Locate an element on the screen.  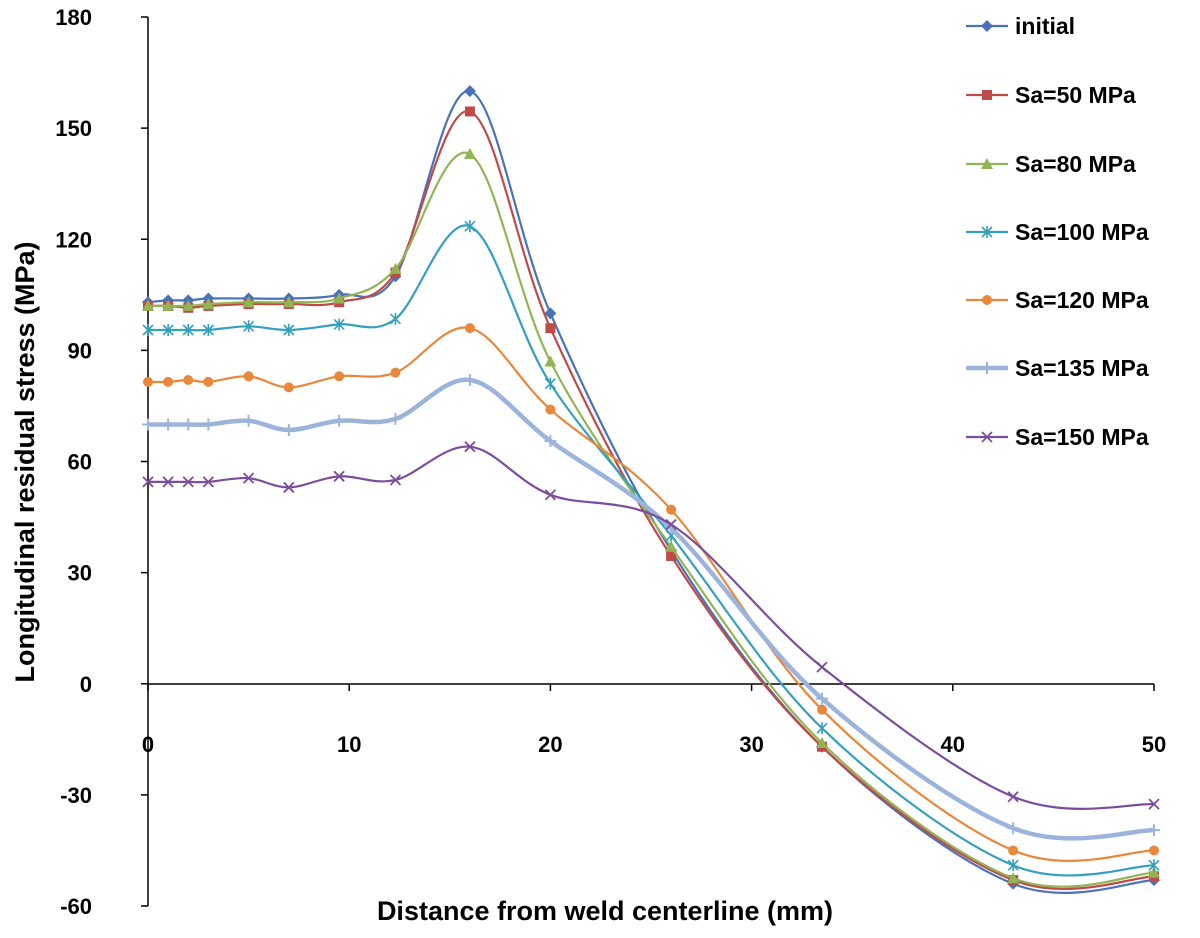
legend-item-sa-100-mpa: Sa=100 MPa is located at coordinates (1057, 232).